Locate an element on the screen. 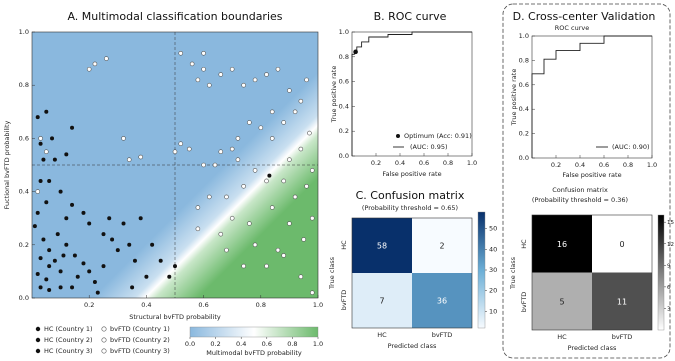 The width and height of the screenshot is (675, 361). colorbar-tick-label: 0.6 is located at coordinates (267, 344).